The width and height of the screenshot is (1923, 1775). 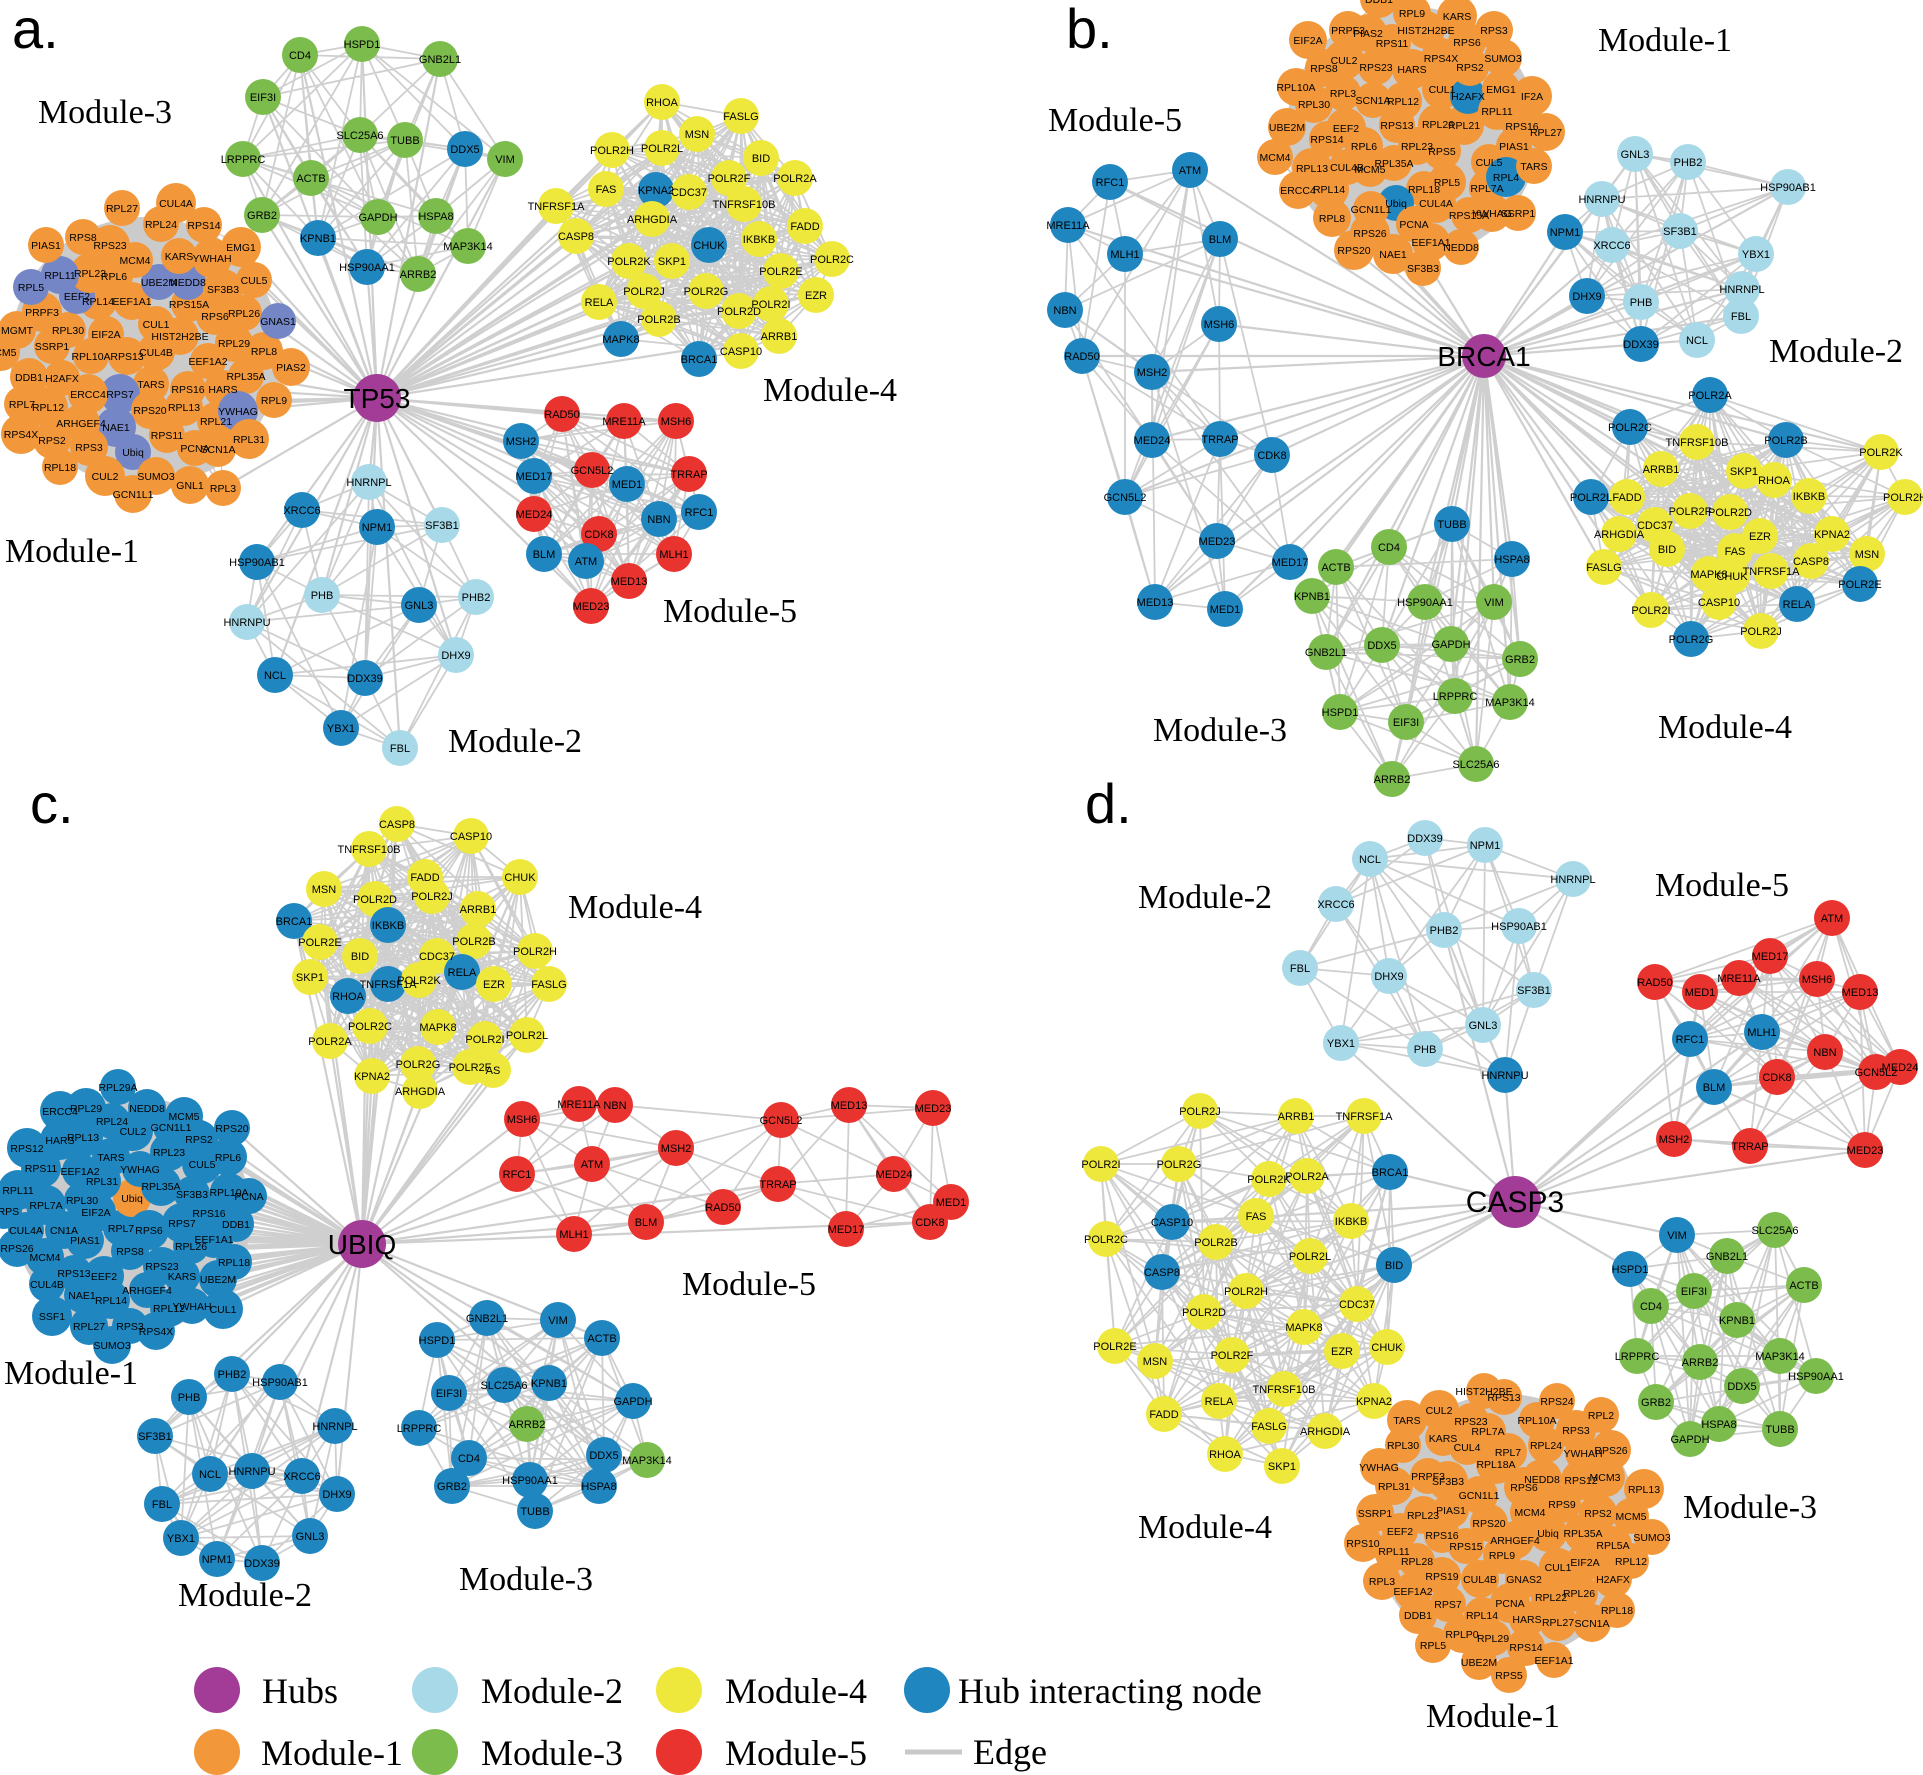 I want to click on svg-text: RPS16, so click(x=208, y=1214).